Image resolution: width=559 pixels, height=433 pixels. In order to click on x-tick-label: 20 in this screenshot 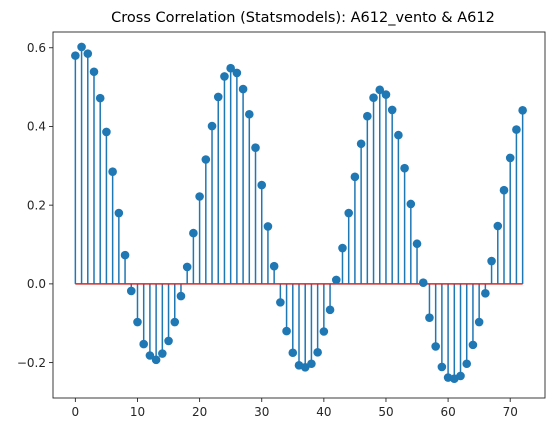, I will do `click(199, 412)`.